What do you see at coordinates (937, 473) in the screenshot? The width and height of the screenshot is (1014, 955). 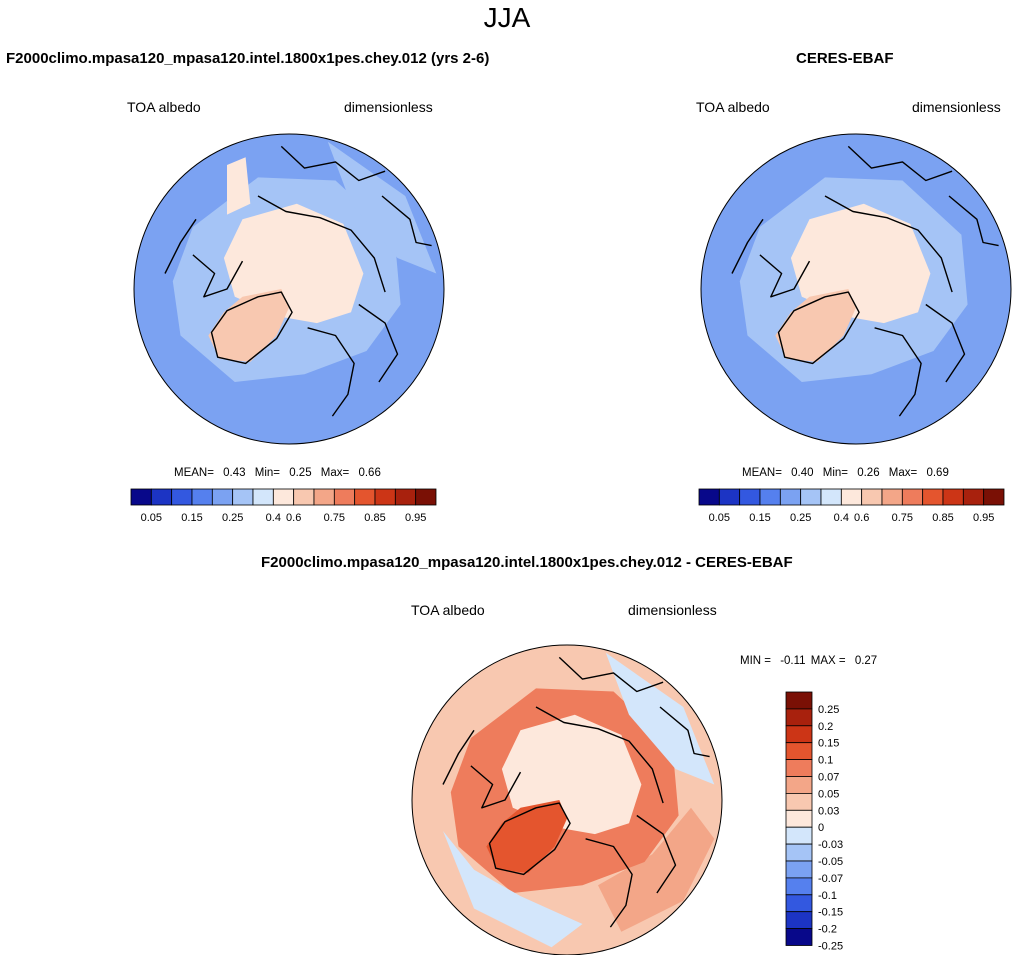 I see `panel-2-max-value: 0.69` at bounding box center [937, 473].